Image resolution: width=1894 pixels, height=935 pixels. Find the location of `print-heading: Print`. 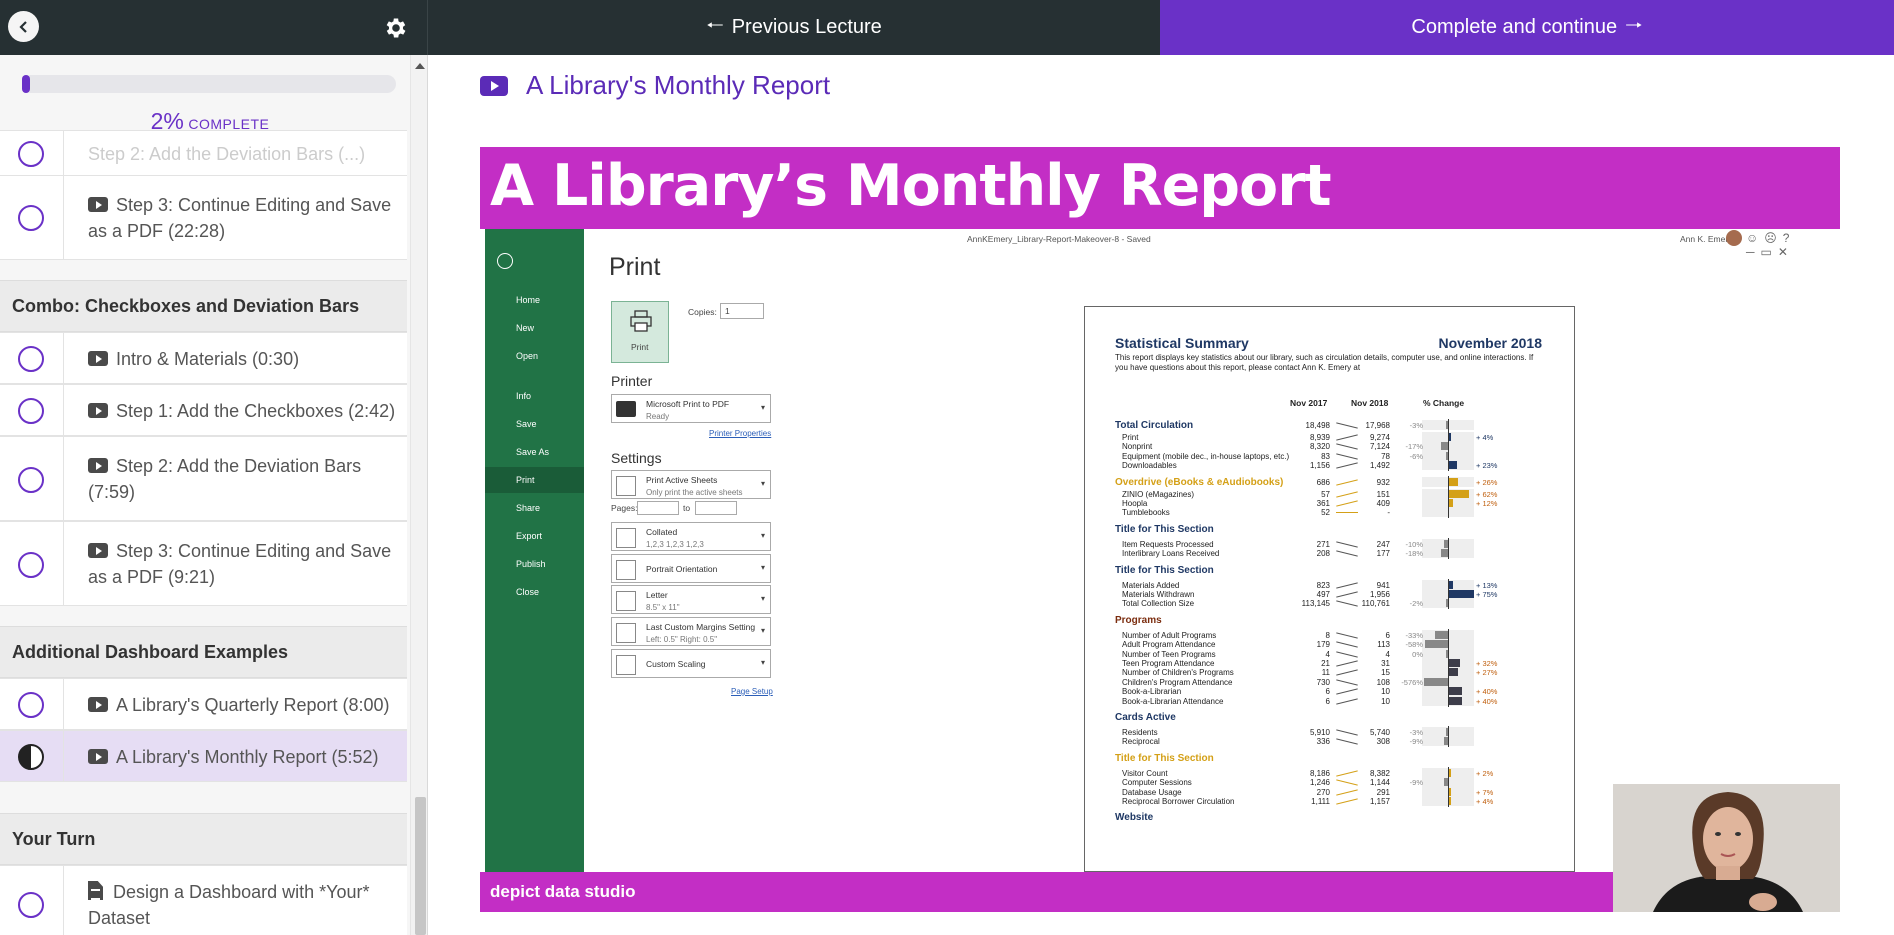

print-heading: Print is located at coordinates (635, 267).